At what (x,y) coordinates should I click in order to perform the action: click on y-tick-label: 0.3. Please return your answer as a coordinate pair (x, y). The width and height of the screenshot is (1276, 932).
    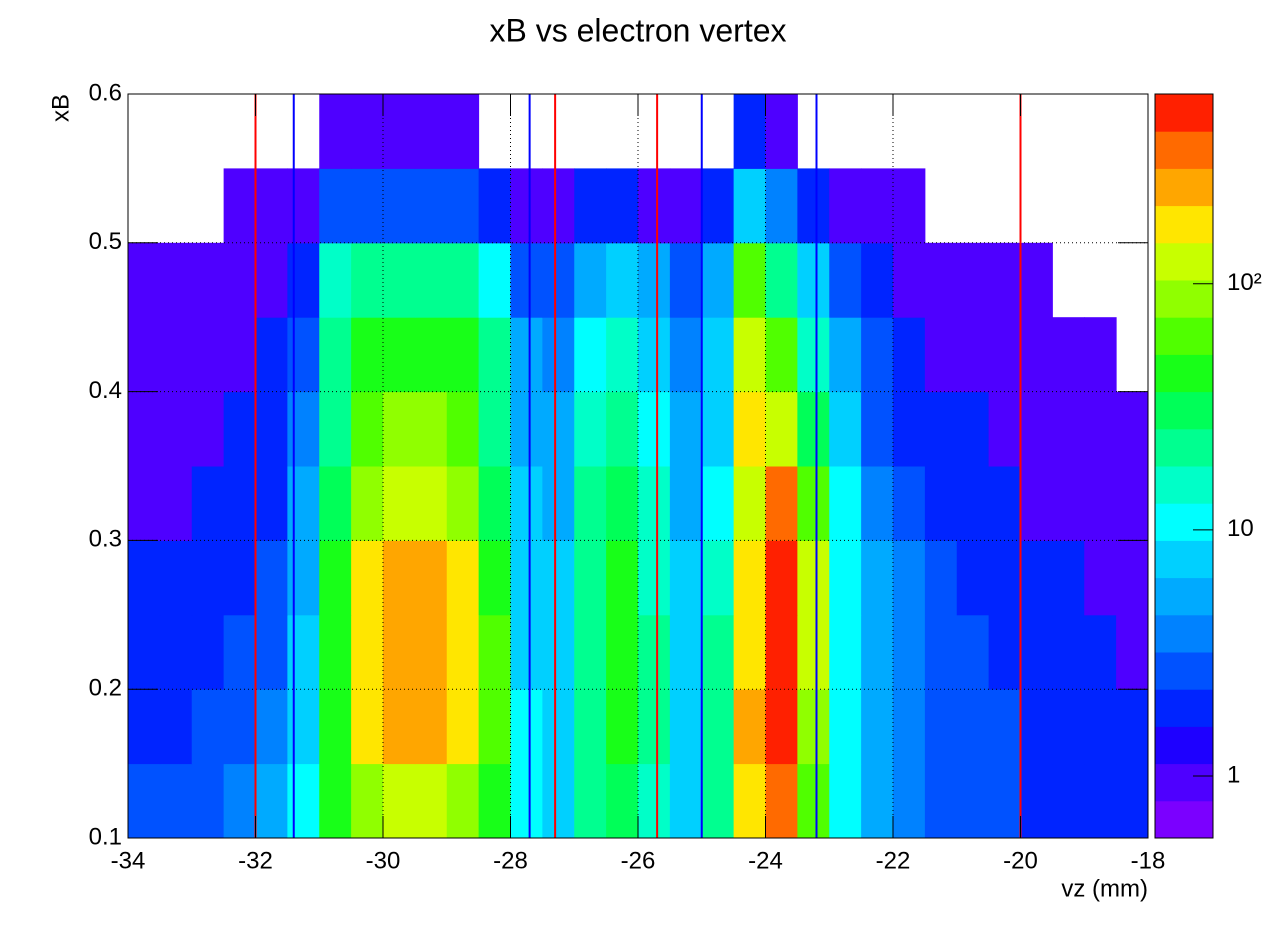
    Looking at the image, I should click on (105, 539).